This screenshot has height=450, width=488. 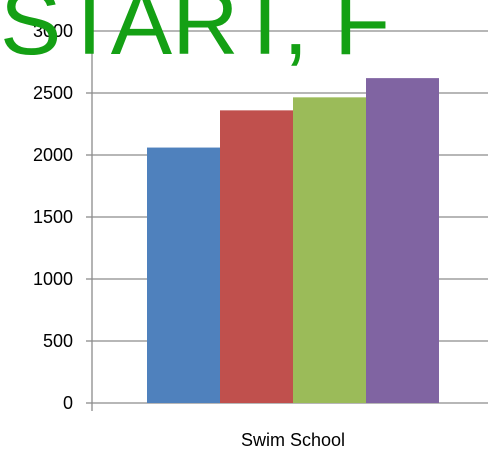 I want to click on y-tick-label: 3000, so click(x=53, y=31).